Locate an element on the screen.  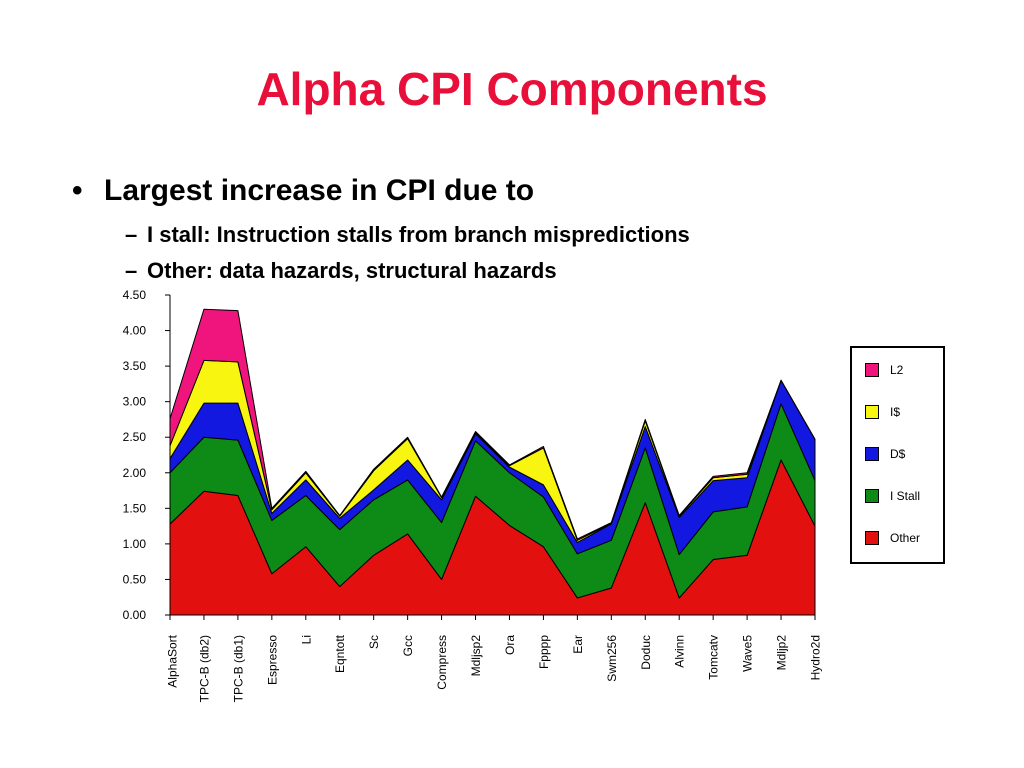
slide-title: Alpha CPI Components is located at coordinates (512, 89).